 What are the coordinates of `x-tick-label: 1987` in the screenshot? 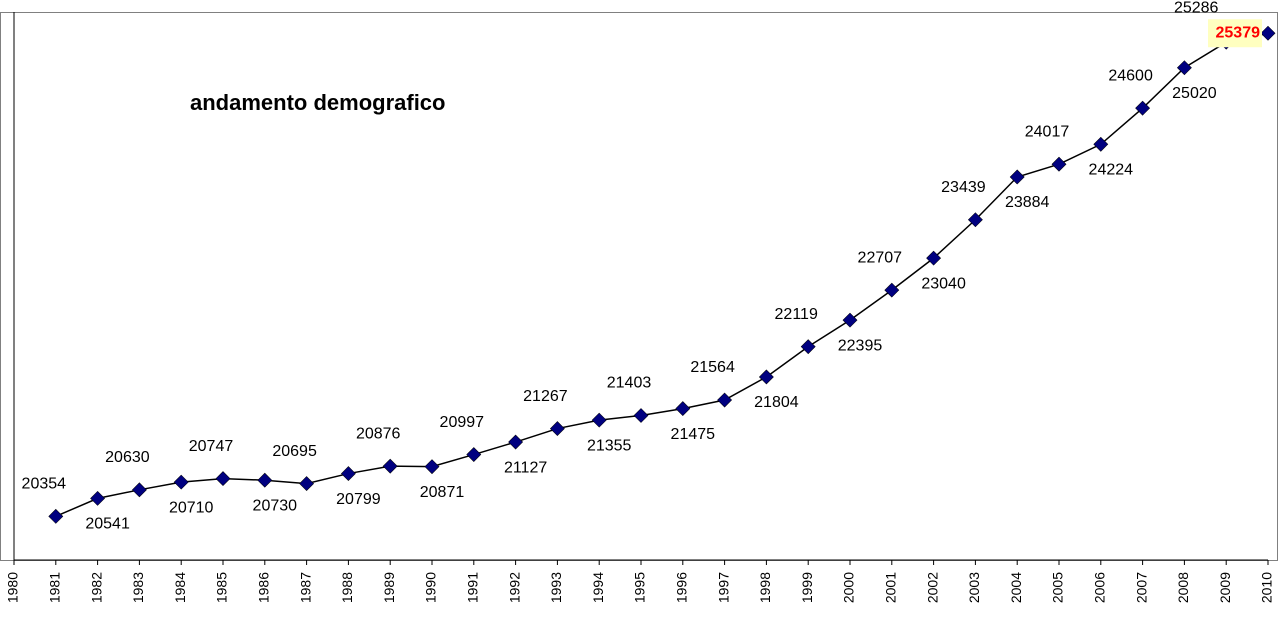 It's located at (305, 587).